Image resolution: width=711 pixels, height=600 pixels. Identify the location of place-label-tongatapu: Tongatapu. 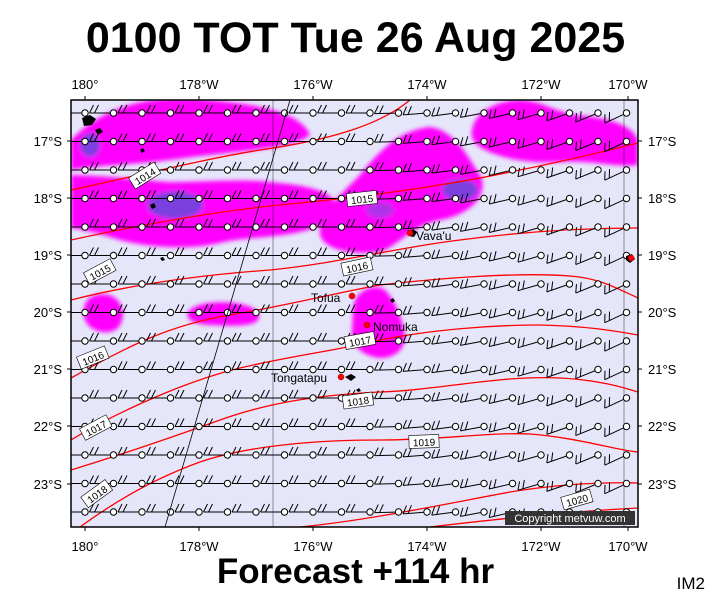
(299, 378).